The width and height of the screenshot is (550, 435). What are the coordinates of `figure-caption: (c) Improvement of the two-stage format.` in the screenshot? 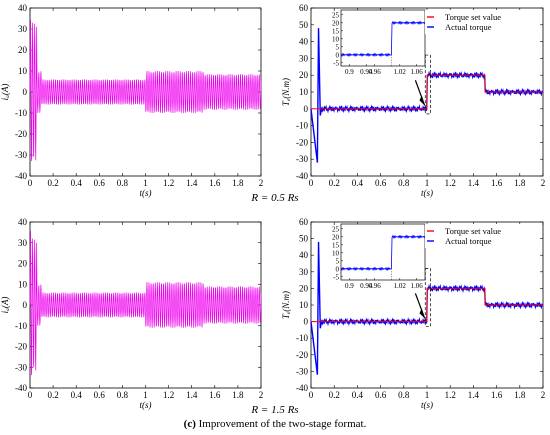 It's located at (275, 424).